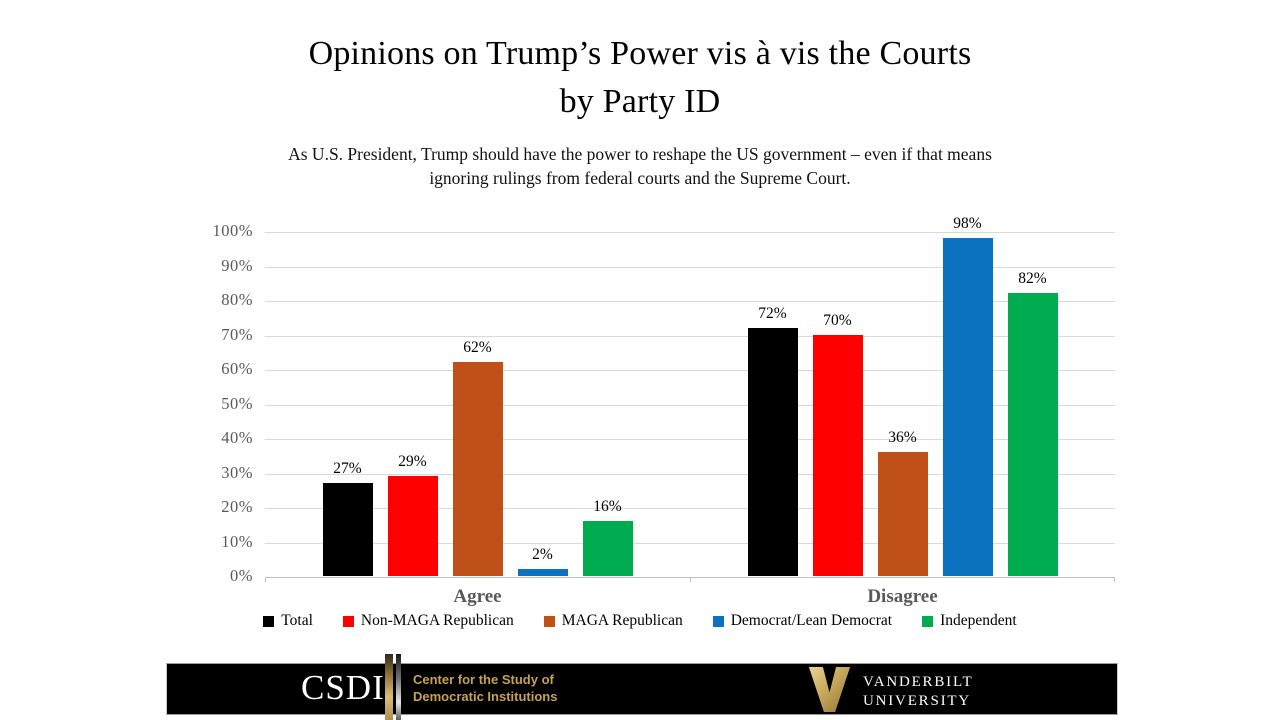  I want to click on y-tick-label: 100%, so click(232, 230).